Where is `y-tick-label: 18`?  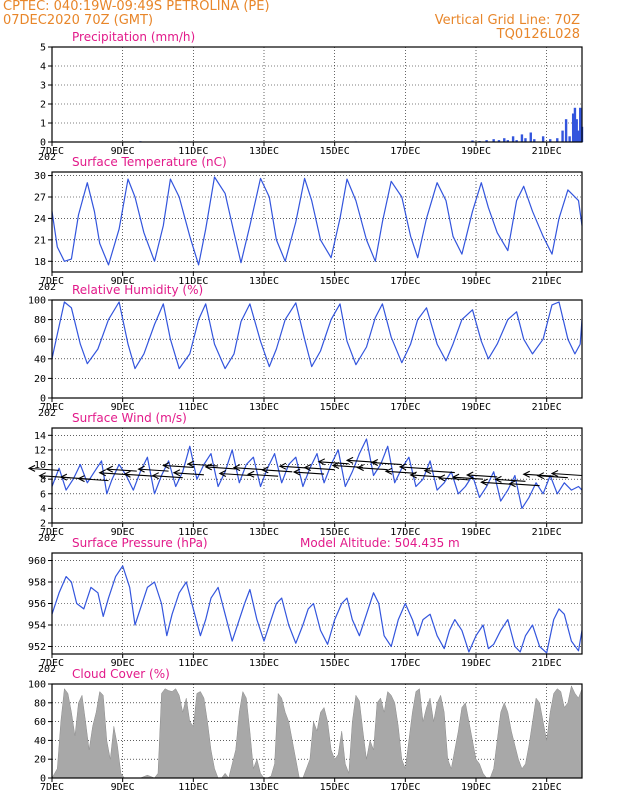 y-tick-label: 18 is located at coordinates (40, 262).